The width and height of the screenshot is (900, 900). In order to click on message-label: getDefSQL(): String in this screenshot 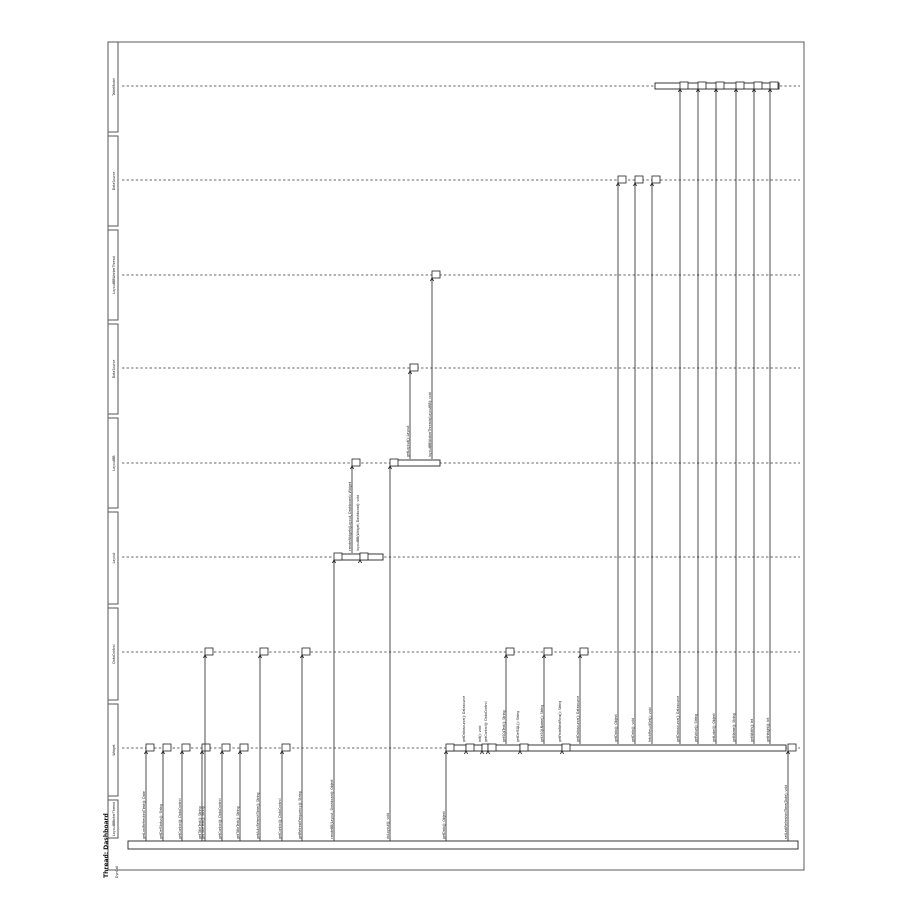, I will do `click(518, 726)`.